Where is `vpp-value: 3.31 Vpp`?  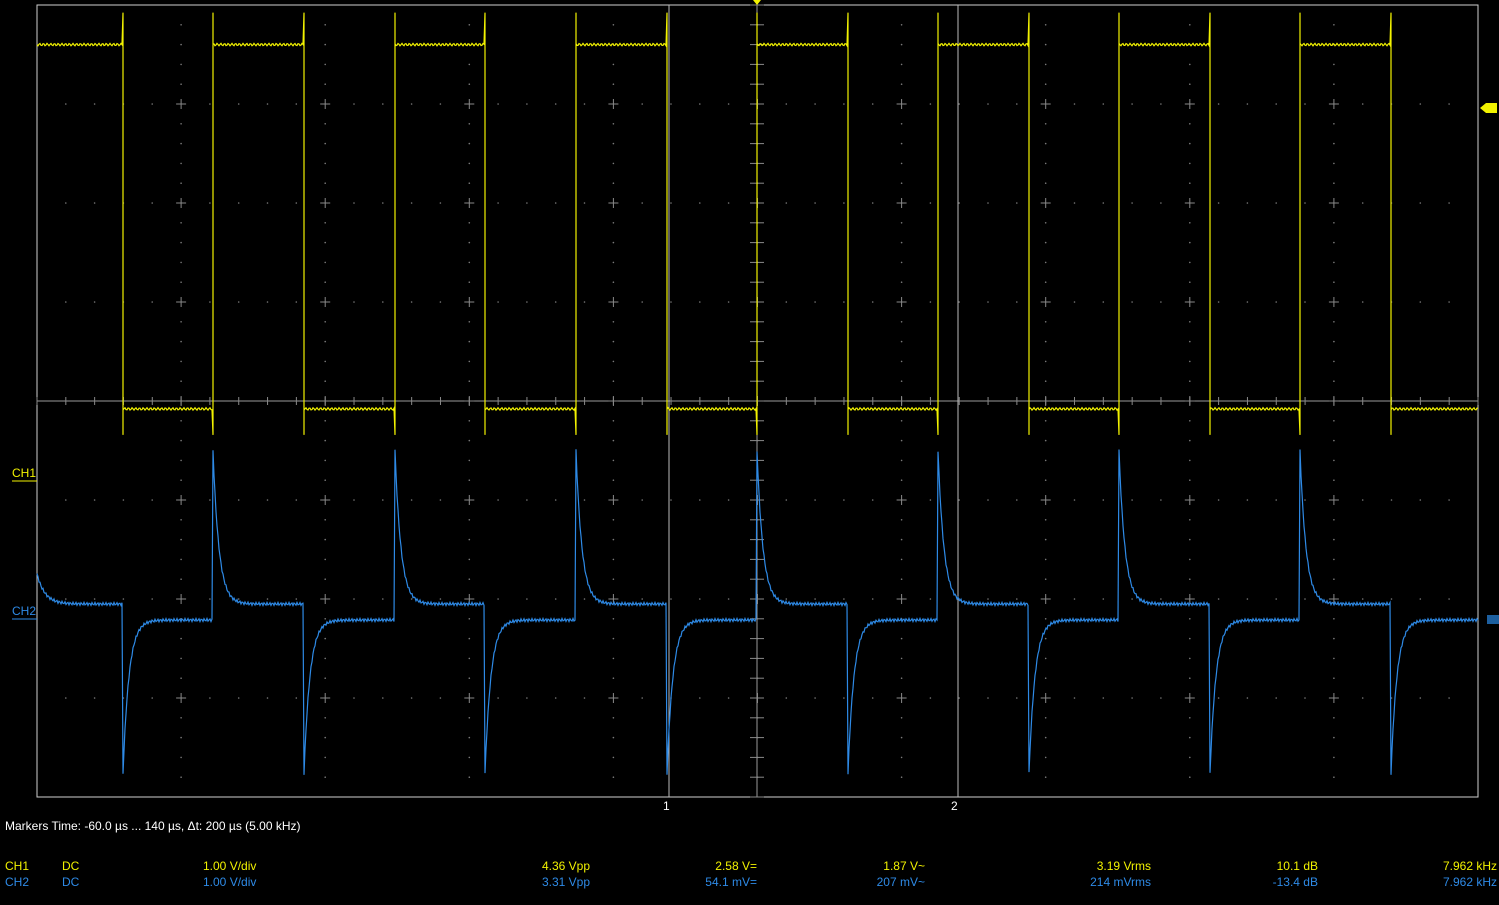
vpp-value: 3.31 Vpp is located at coordinates (565, 882).